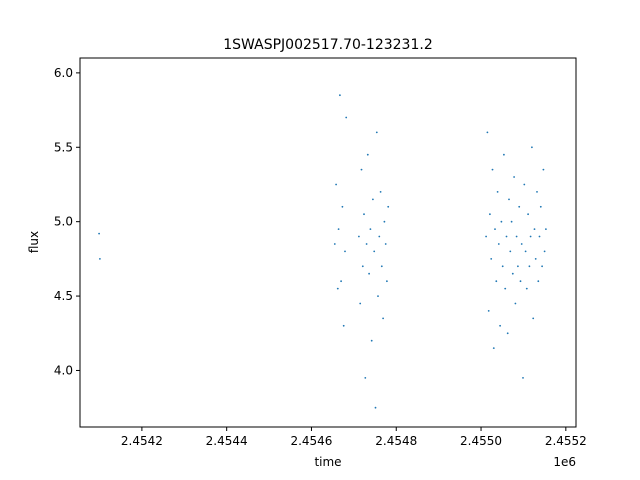 The image size is (640, 480). I want to click on x-tick-label: 2.4552, so click(566, 441).